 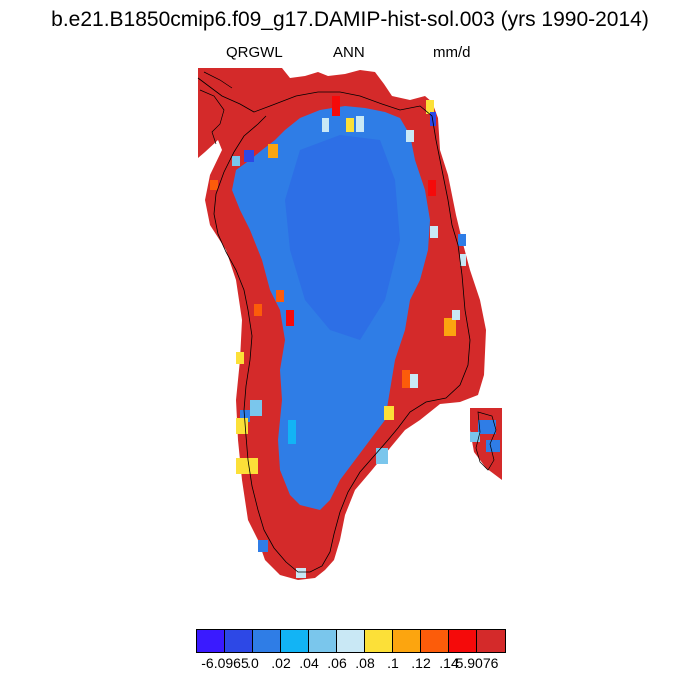 I want to click on colorbar-tick-label: .12, so click(x=421, y=663).